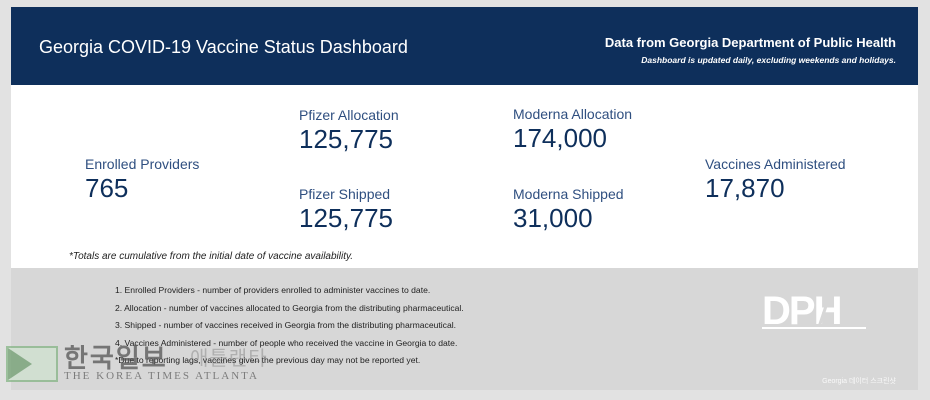 This screenshot has width=930, height=400. What do you see at coordinates (345, 194) in the screenshot?
I see `stat-label: Pfizer Shipped` at bounding box center [345, 194].